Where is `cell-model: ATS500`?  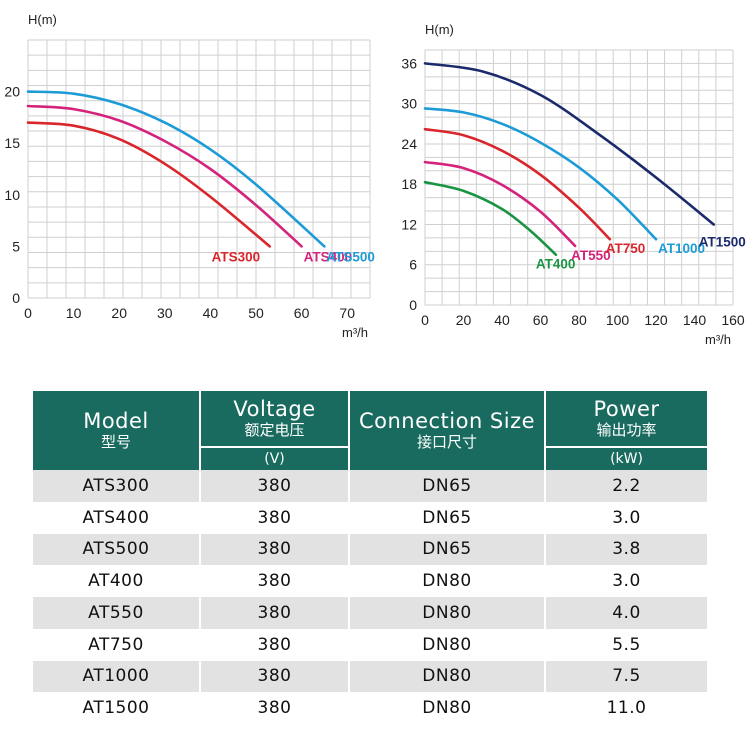 cell-model: ATS500 is located at coordinates (117, 549).